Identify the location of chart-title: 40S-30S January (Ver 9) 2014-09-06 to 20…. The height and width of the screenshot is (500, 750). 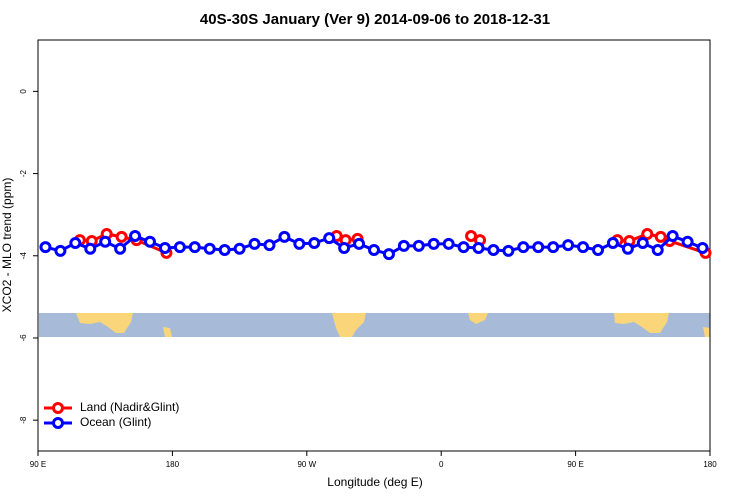
(375, 19).